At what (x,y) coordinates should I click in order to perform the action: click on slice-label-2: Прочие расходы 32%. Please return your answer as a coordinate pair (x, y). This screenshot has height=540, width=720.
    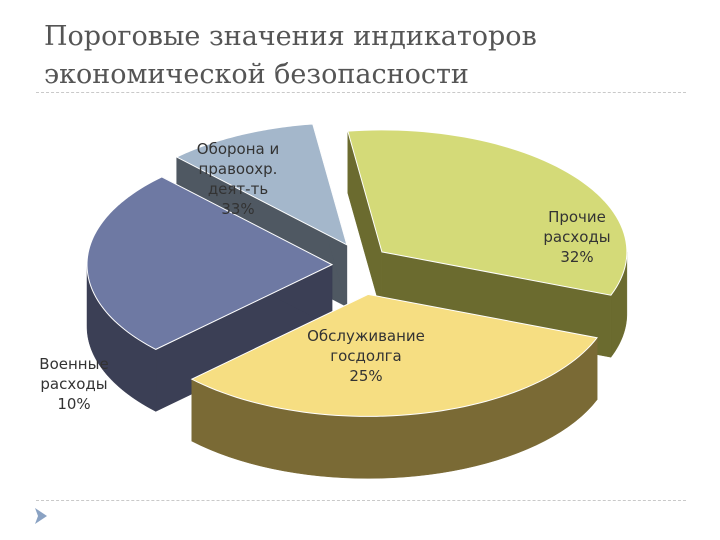
    Looking at the image, I should click on (576, 237).